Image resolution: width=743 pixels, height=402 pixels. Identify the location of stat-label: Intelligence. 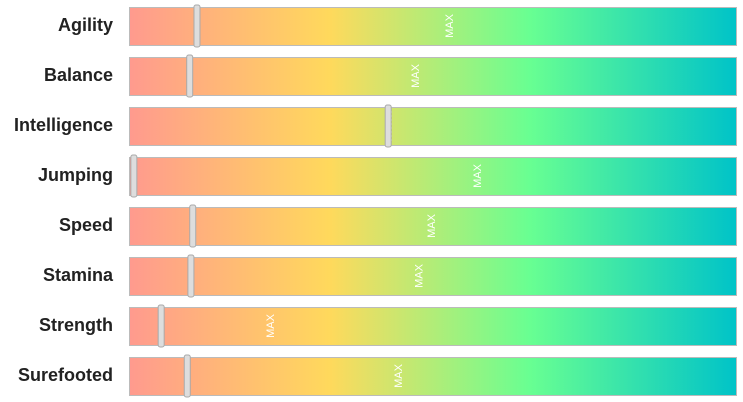
(63, 125).